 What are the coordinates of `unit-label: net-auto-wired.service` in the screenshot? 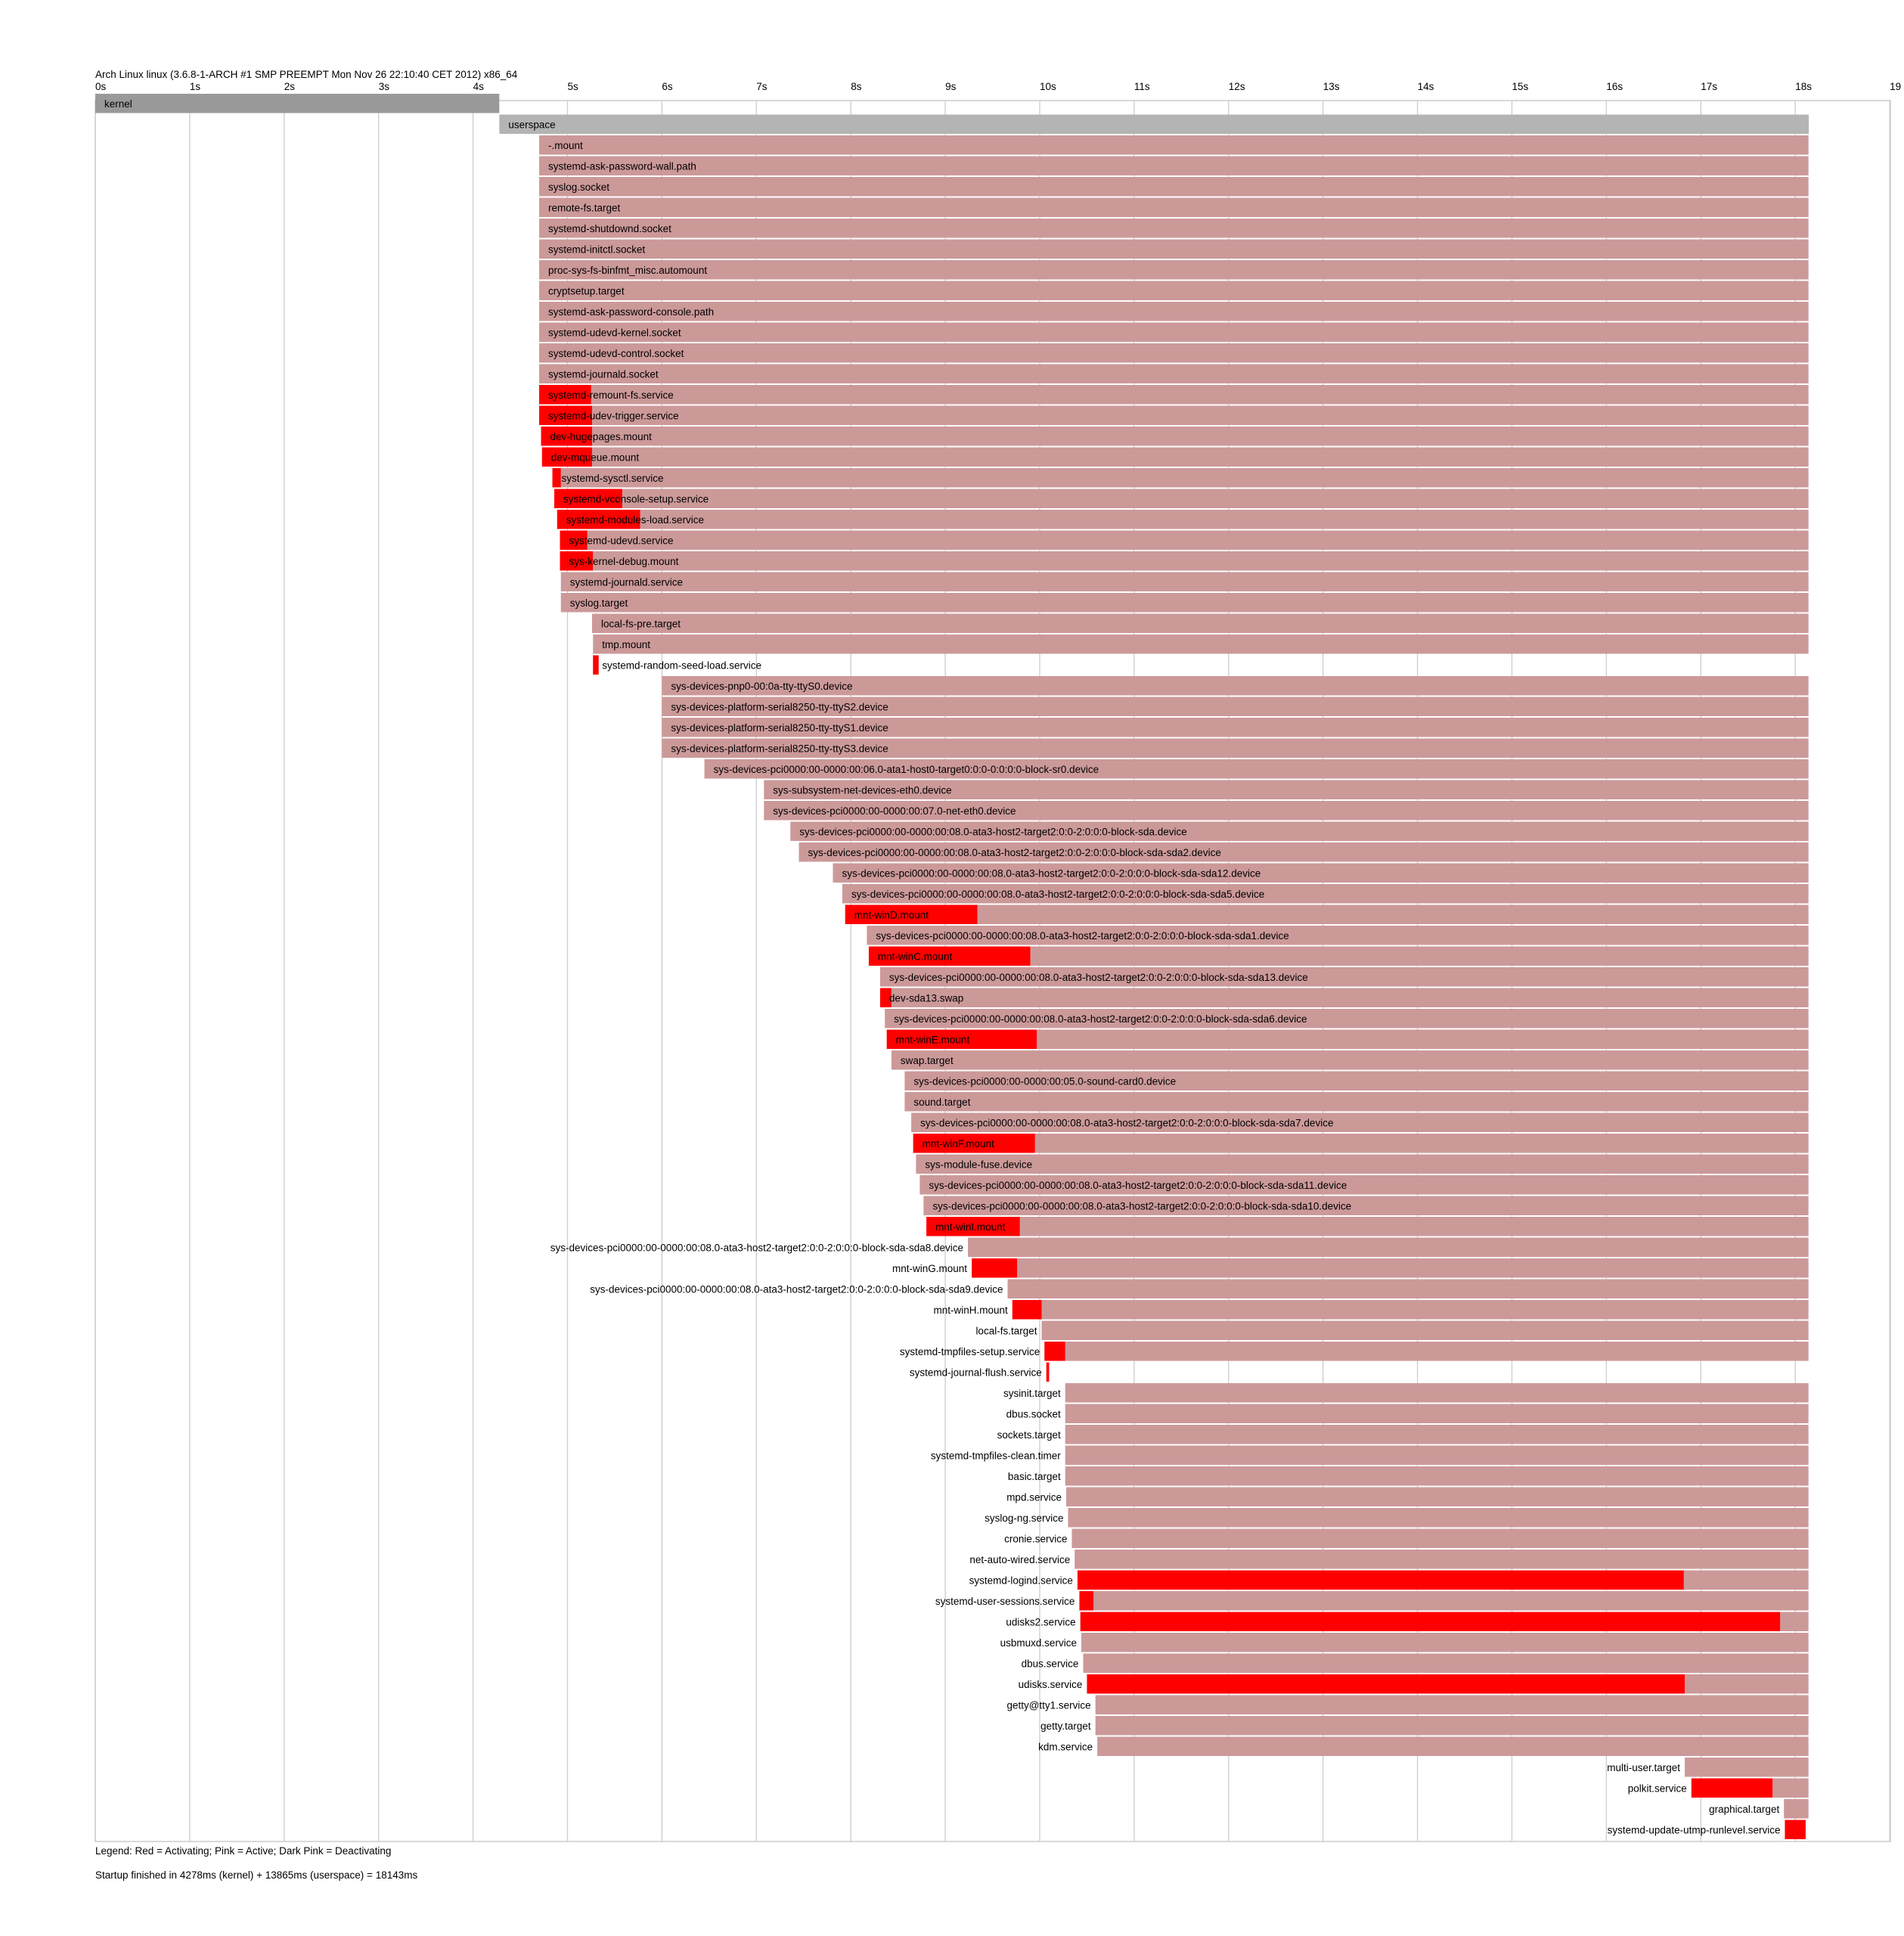 It's located at (1019, 1559).